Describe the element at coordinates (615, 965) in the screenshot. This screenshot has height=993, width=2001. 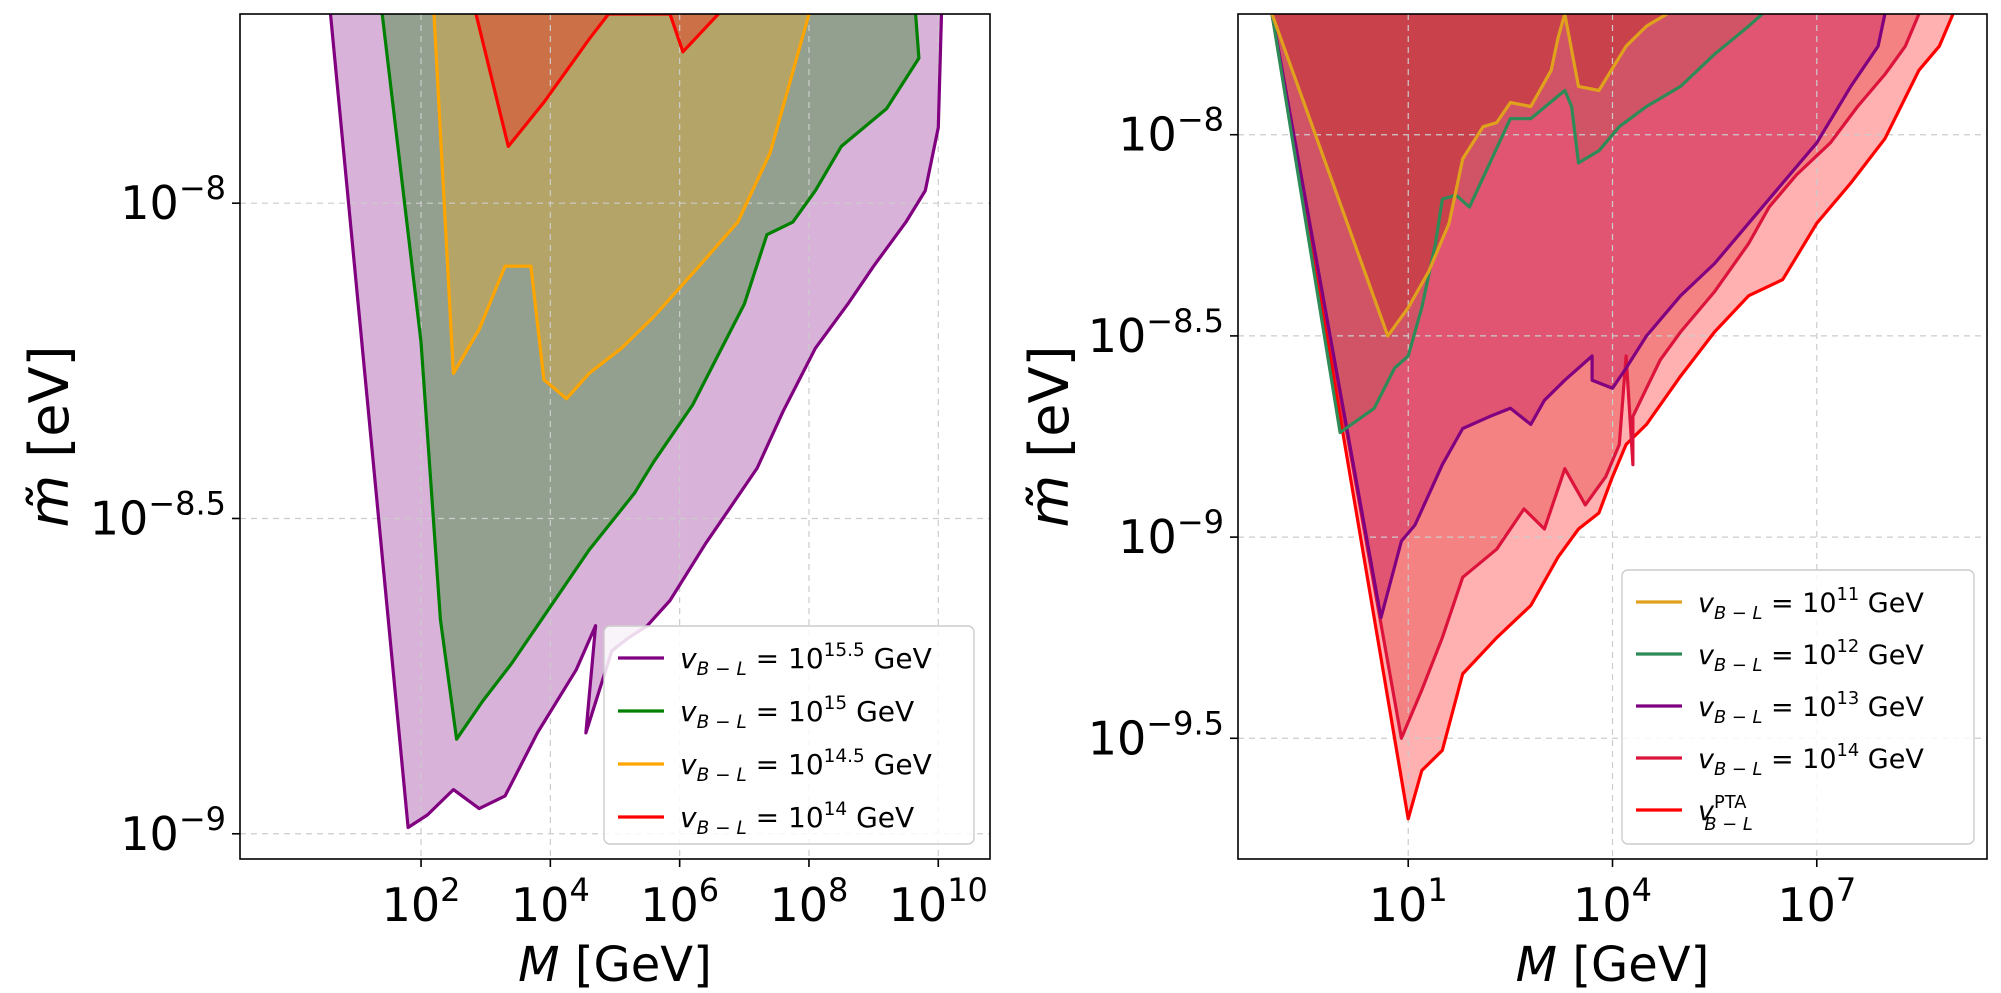
I see `chart-left-x-axis-label: M [GeV]` at that location.